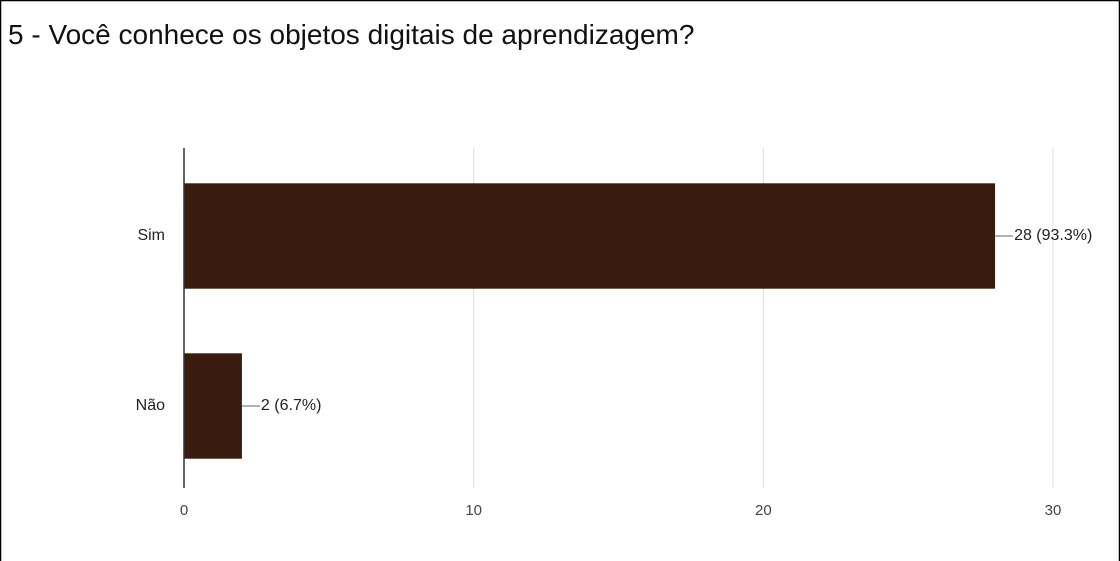  Describe the element at coordinates (150, 405) in the screenshot. I see `y-tick-label: Não` at that location.